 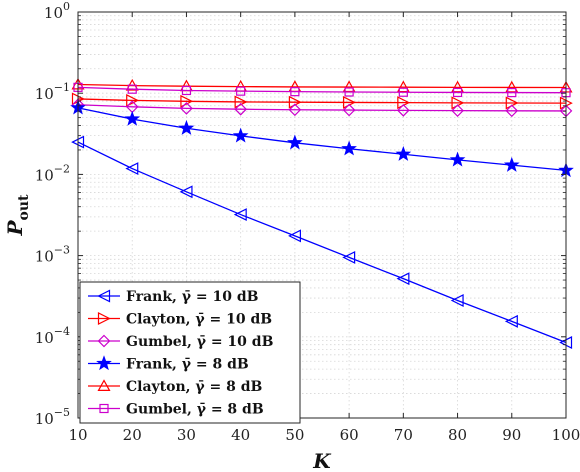 I want to click on y-tick-label: 10⁻⁵, so click(x=52, y=417).